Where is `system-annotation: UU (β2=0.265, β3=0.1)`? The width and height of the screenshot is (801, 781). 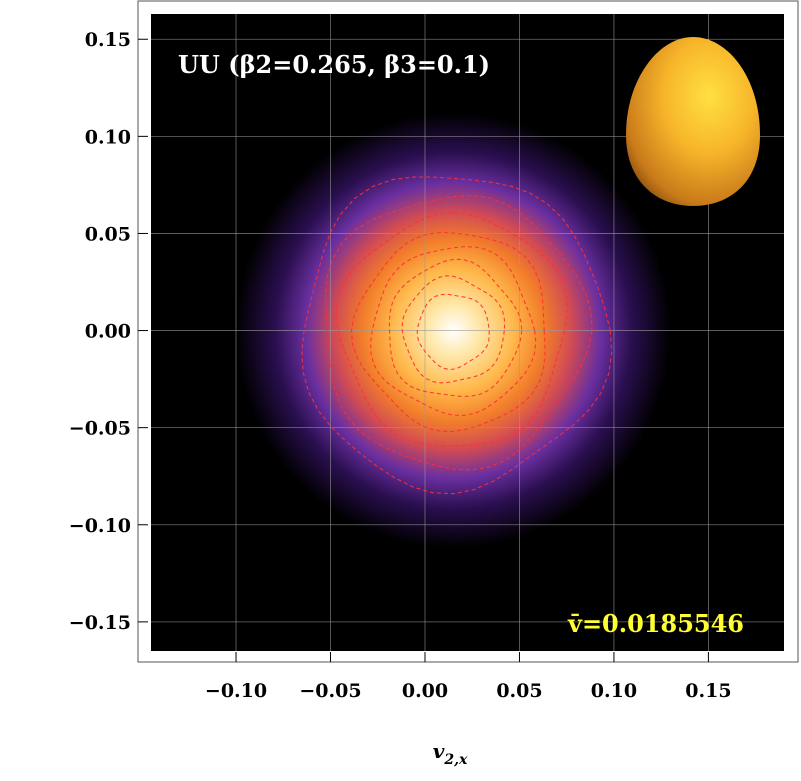 system-annotation: UU (β2=0.265, β3=0.1) is located at coordinates (334, 64).